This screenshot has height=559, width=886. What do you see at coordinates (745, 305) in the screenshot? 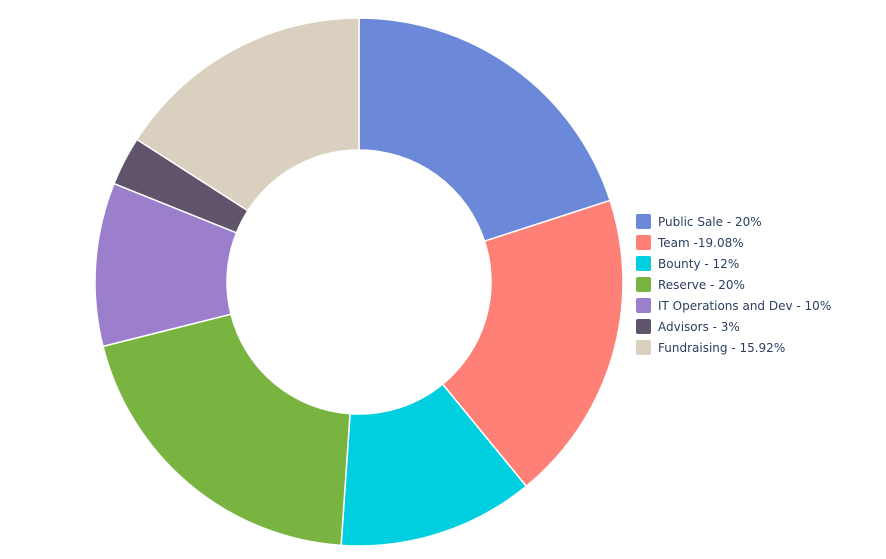
I see `legend-label: IT Operations and Dev - 10%` at bounding box center [745, 305].